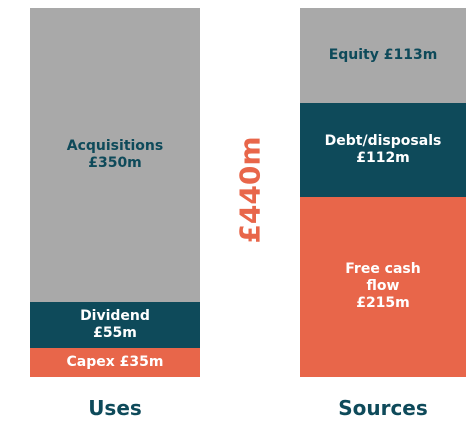  What do you see at coordinates (115, 408) in the screenshot?
I see `category-label: Uses` at bounding box center [115, 408].